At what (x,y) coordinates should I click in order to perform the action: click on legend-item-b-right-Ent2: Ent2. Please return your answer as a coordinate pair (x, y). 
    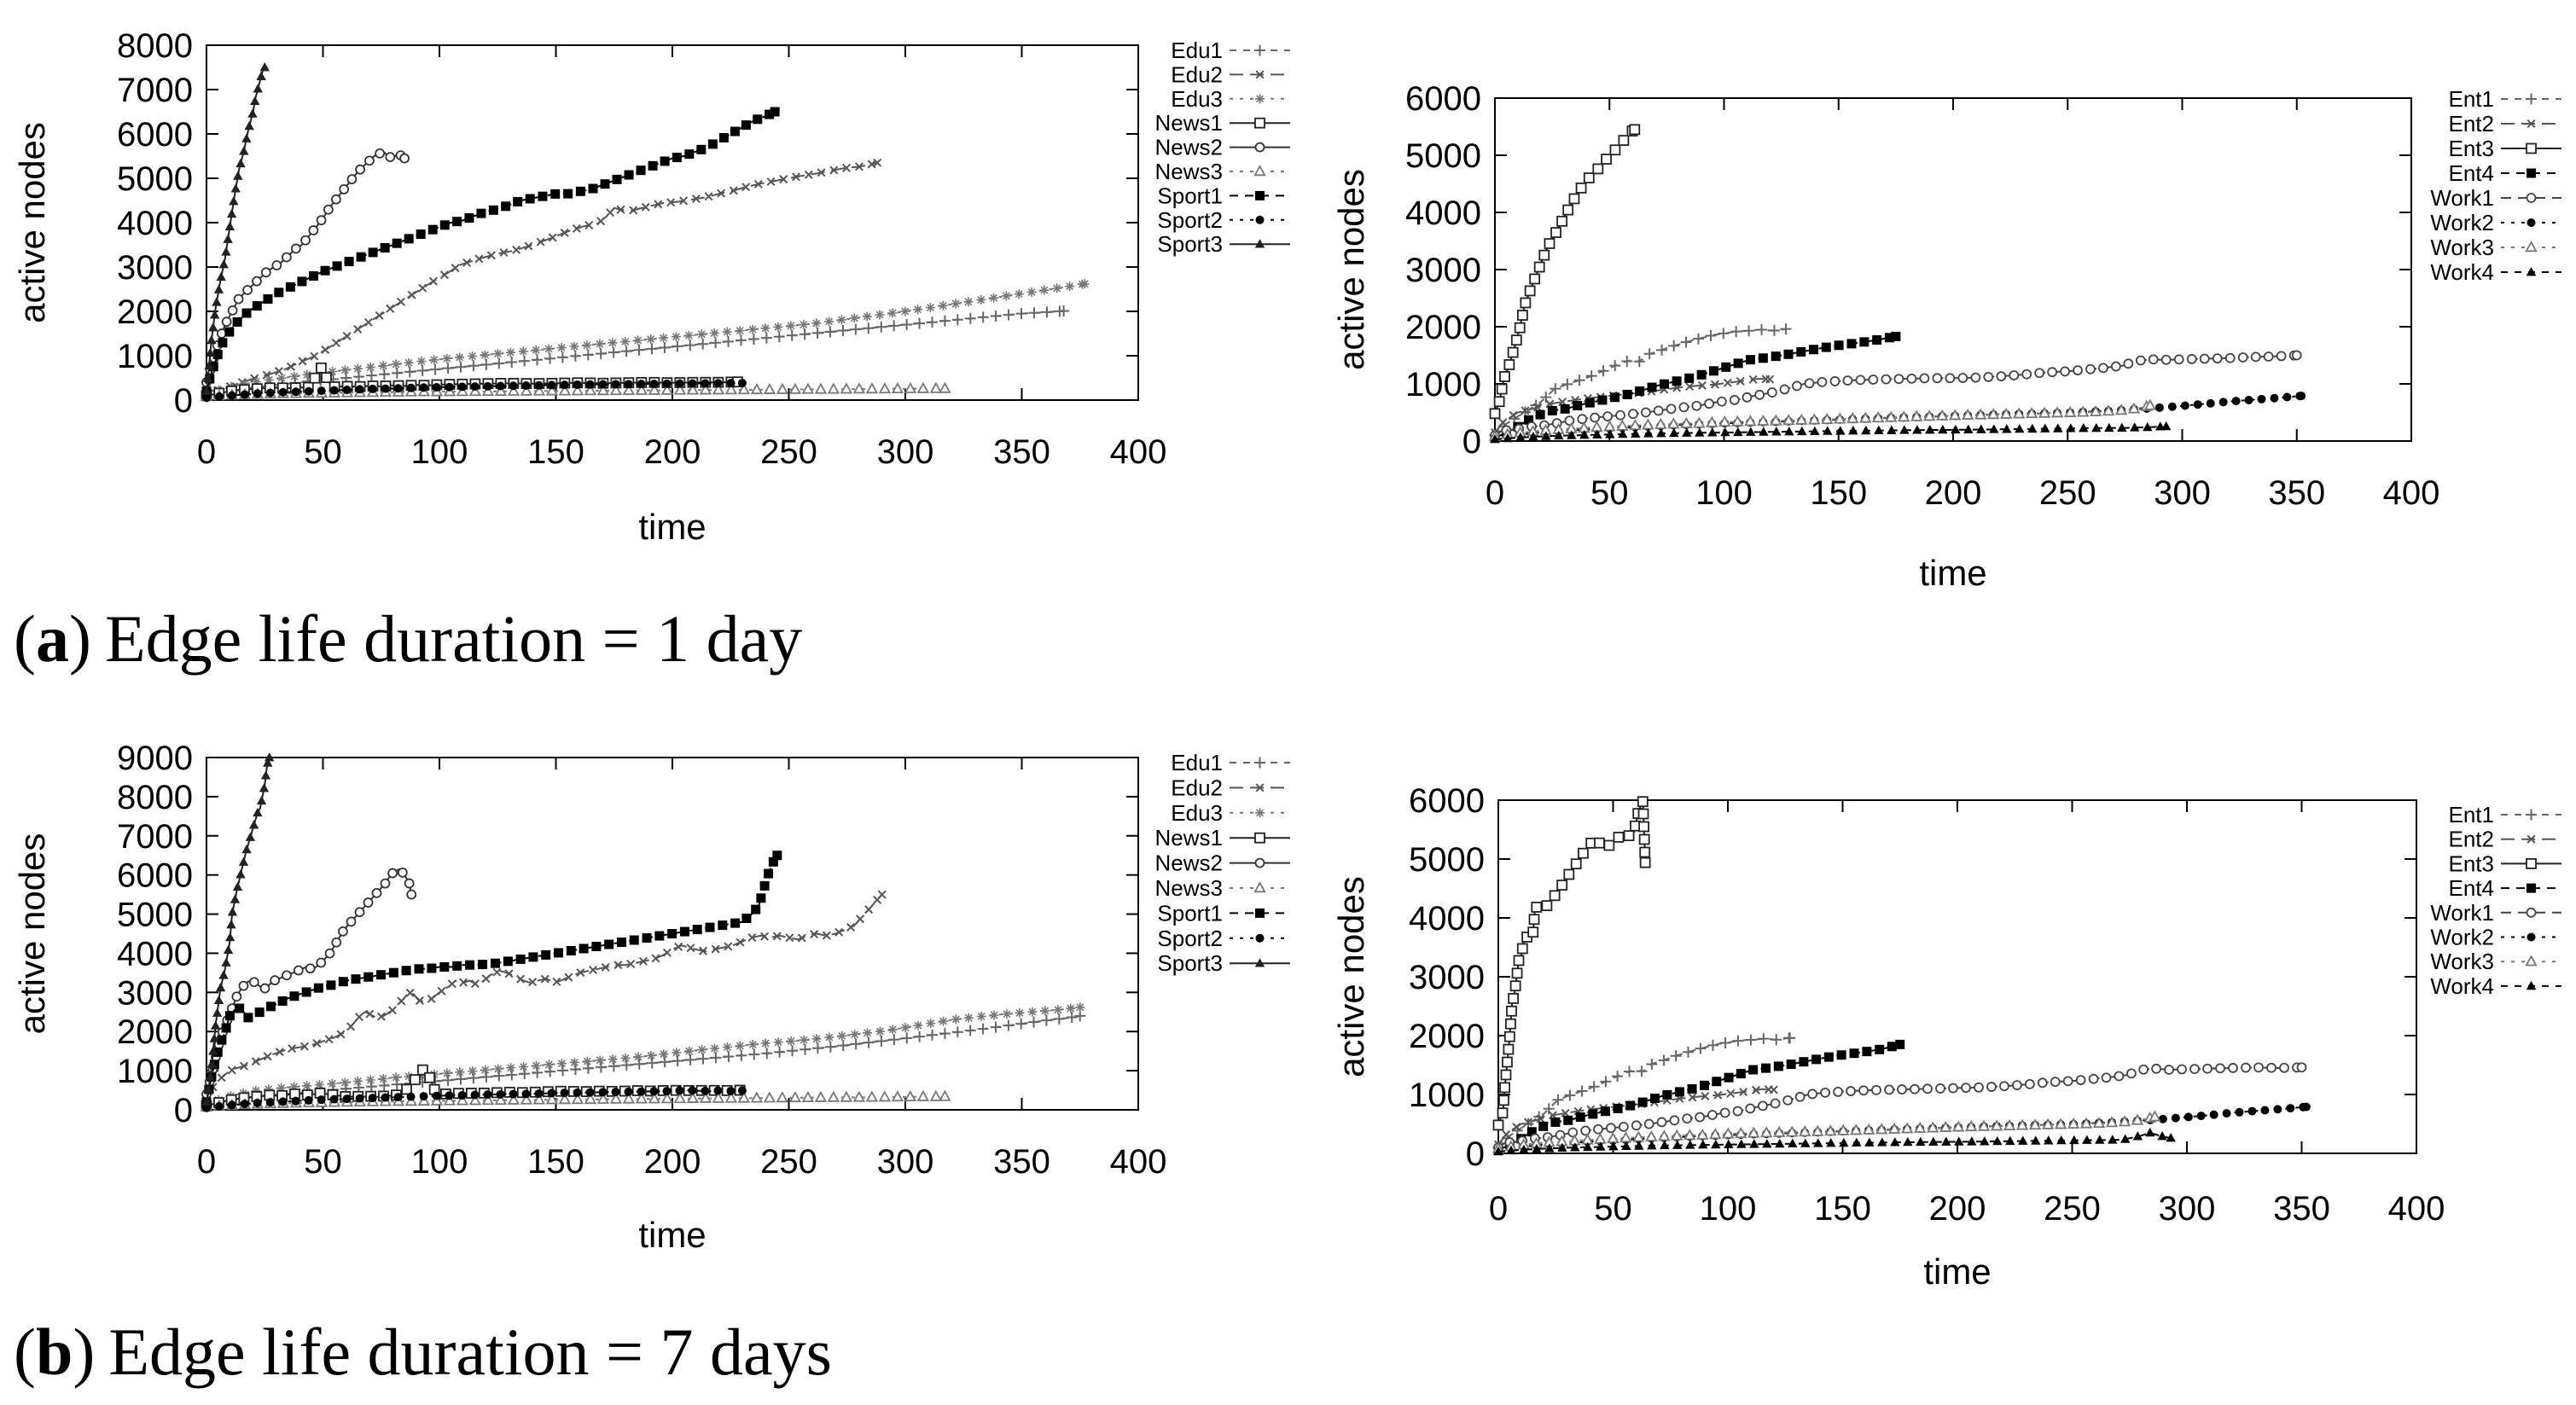
    Looking at the image, I should click on (2505, 839).